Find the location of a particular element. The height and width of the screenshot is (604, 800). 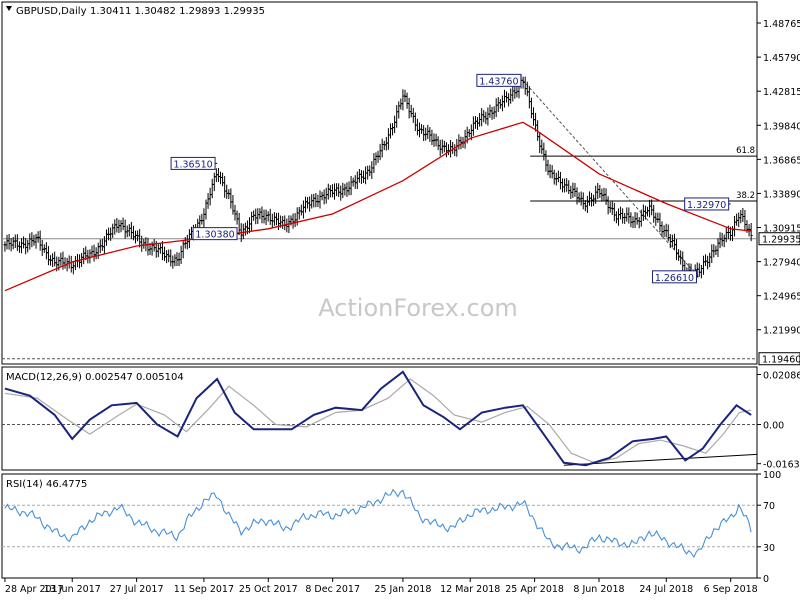

price-y-tick-label: 1.39840 is located at coordinates (781, 126).